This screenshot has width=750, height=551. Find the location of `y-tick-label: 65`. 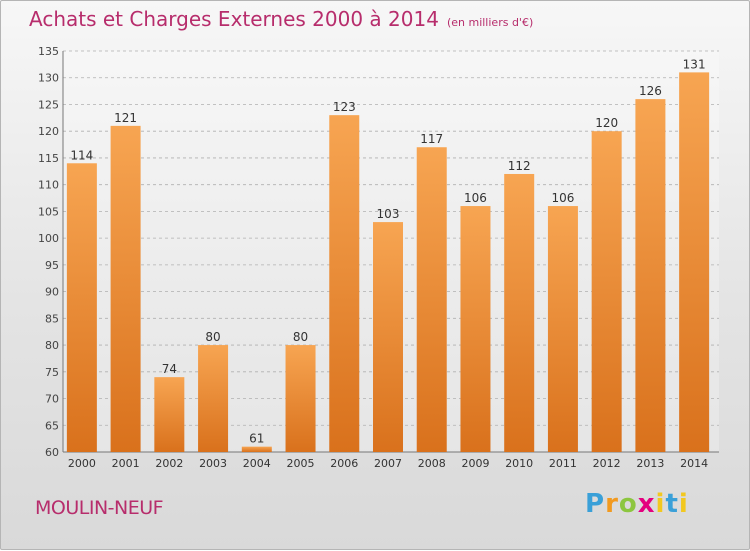

y-tick-label: 65 is located at coordinates (52, 425).